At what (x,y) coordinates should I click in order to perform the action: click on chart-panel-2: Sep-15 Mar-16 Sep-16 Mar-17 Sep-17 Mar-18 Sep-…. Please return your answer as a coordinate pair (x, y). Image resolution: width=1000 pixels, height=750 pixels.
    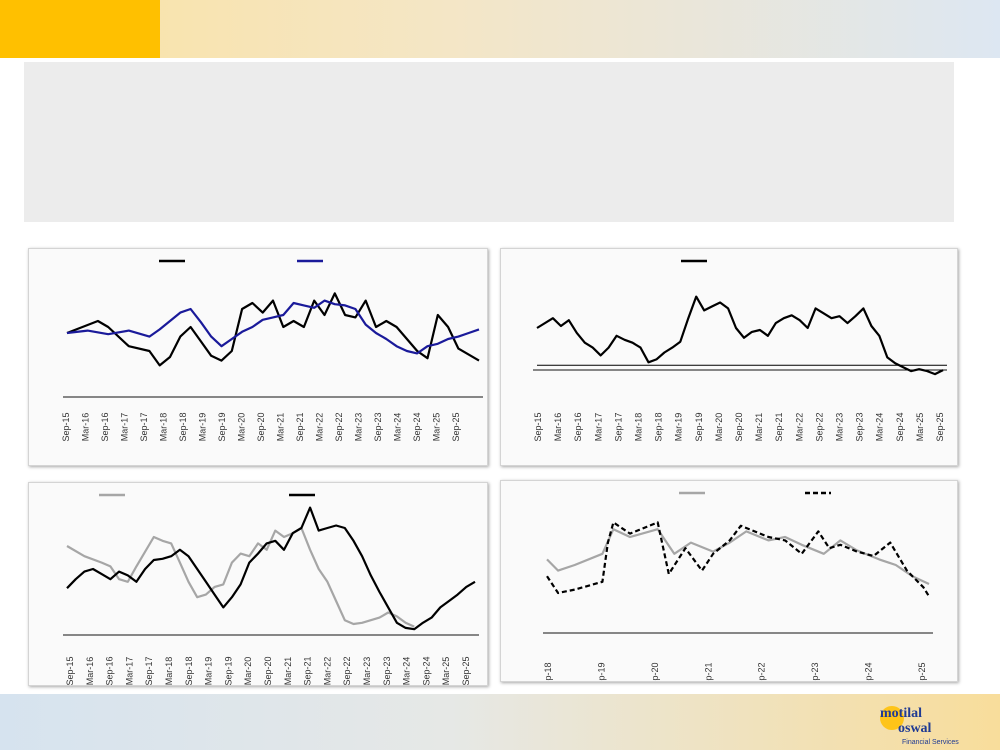
    Looking at the image, I should click on (729, 357).